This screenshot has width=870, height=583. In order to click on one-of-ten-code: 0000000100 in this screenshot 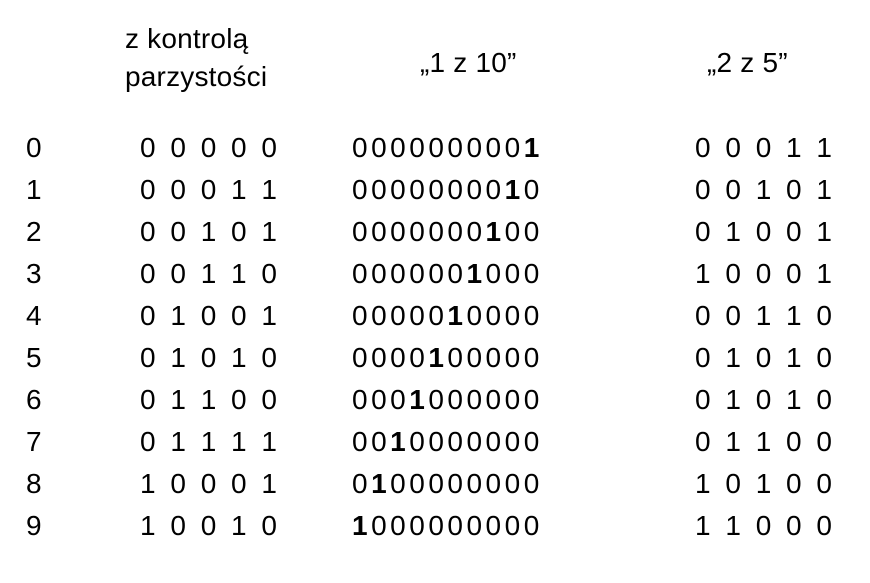, I will do `click(447, 232)`.